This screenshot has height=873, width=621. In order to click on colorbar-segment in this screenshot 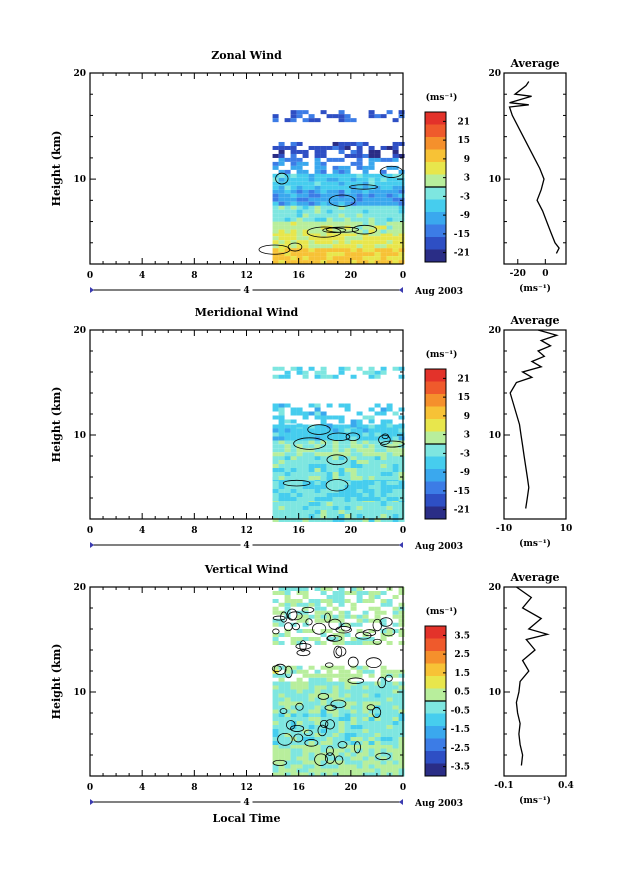, I will do `click(435, 645)`.